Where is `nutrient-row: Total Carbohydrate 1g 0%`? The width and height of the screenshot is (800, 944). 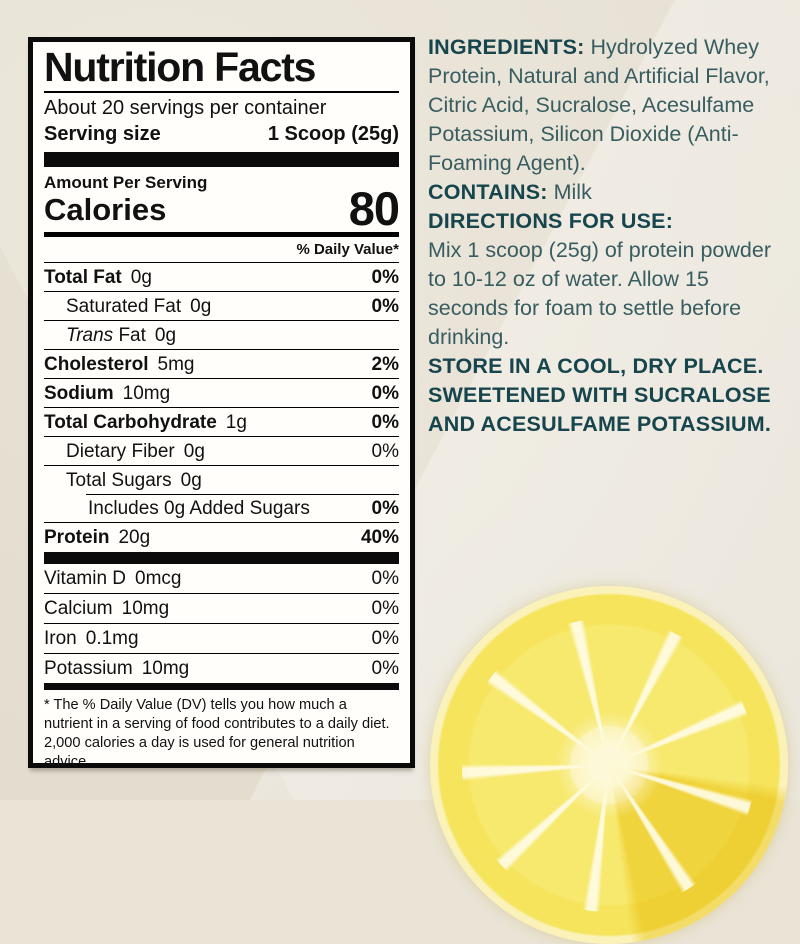 nutrient-row: Total Carbohydrate 1g 0% is located at coordinates (221, 421).